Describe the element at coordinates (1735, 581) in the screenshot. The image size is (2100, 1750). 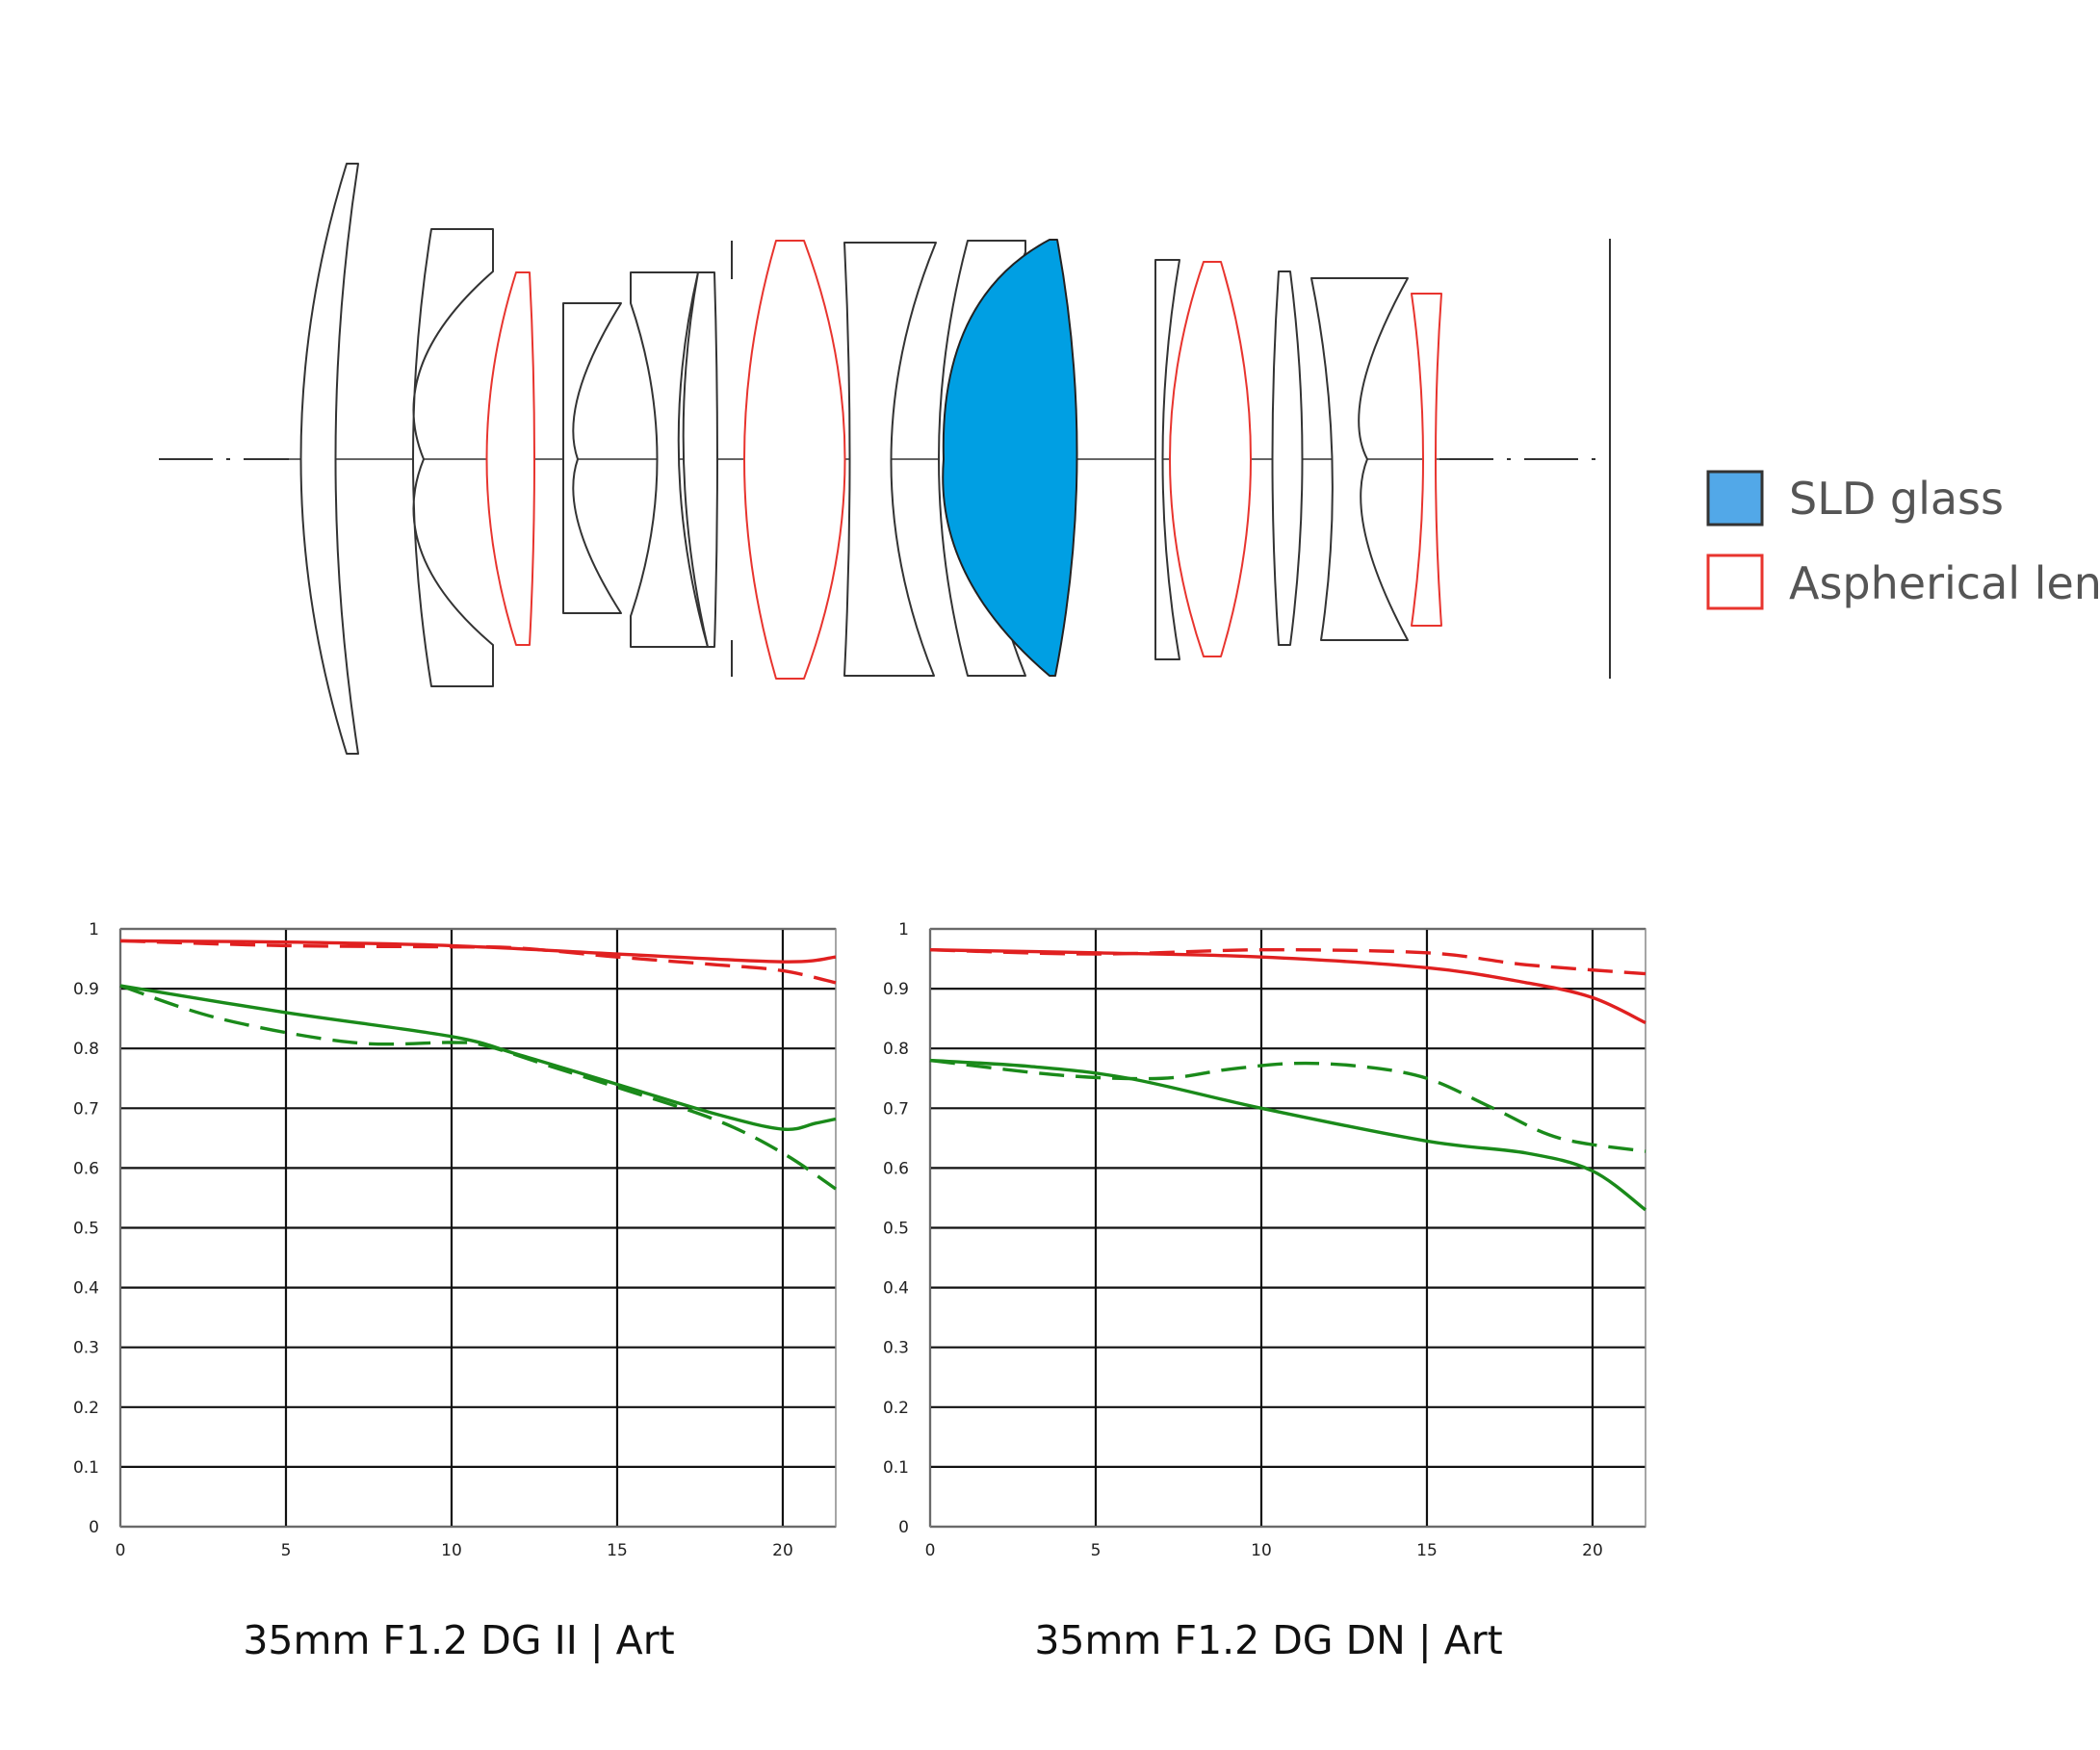
I see `aspherical-lens-swatch-icon` at that location.